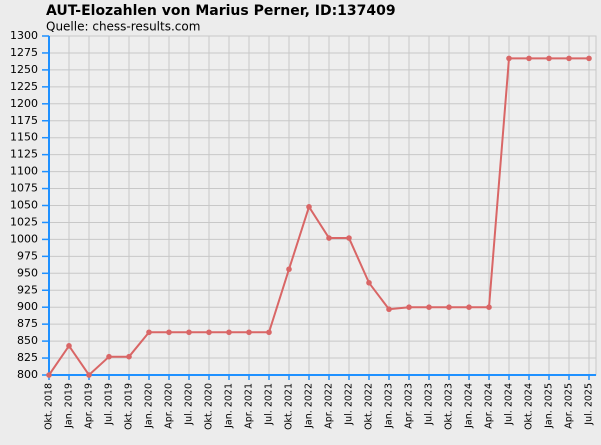 This screenshot has height=445, width=601. I want to click on y-tick-label: 875, so click(27, 323).